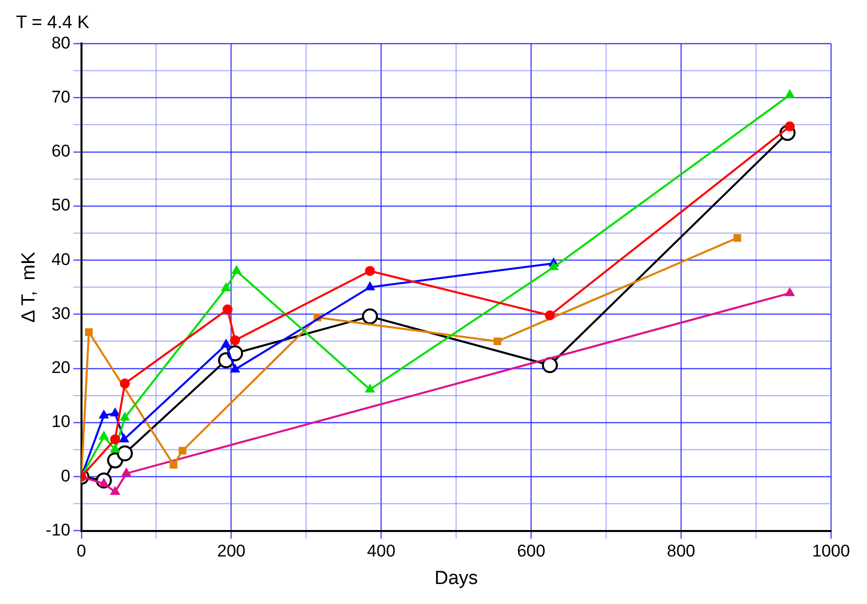  Describe the element at coordinates (231, 551) in the screenshot. I see `x-tick-label: 200` at that location.